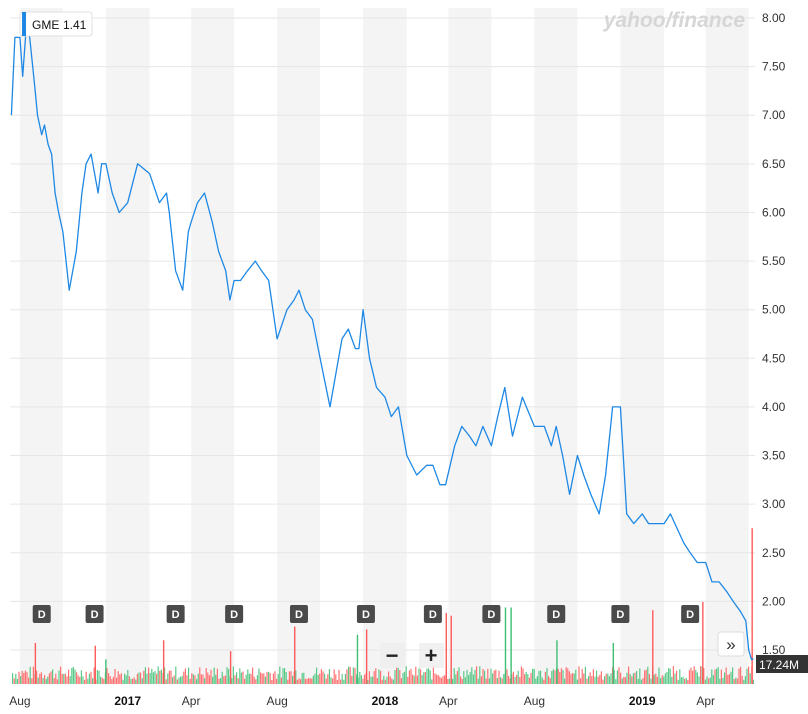 The height and width of the screenshot is (714, 808). I want to click on x-tick-label: Apr, so click(191, 701).